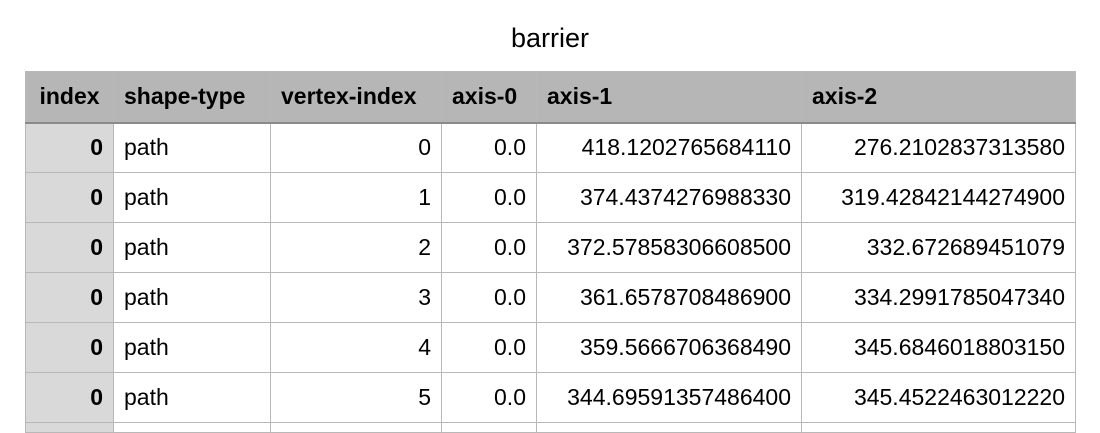 Image resolution: width=1100 pixels, height=433 pixels. Describe the element at coordinates (938, 197) in the screenshot. I see `cell-axis-2: 319.42842144274900` at that location.